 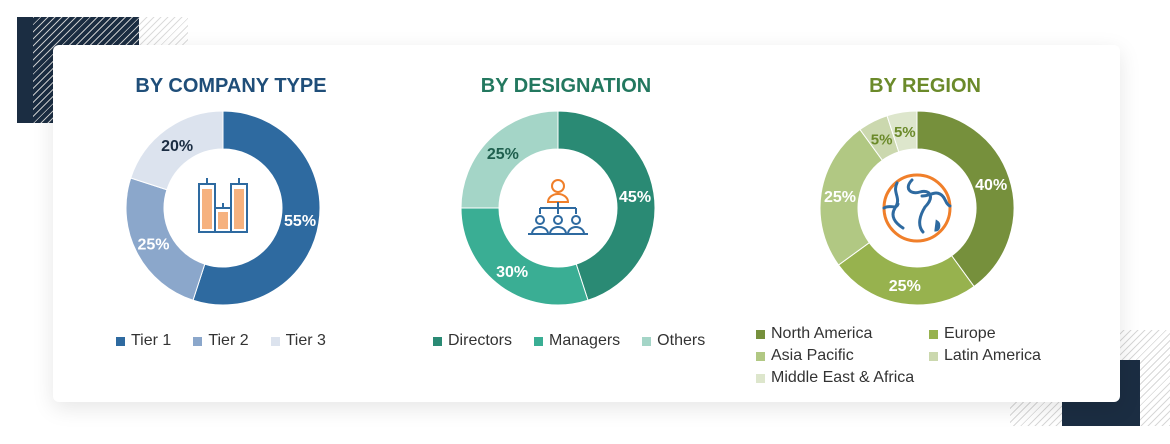 I want to click on legend-item: Europe, so click(x=1004, y=334).